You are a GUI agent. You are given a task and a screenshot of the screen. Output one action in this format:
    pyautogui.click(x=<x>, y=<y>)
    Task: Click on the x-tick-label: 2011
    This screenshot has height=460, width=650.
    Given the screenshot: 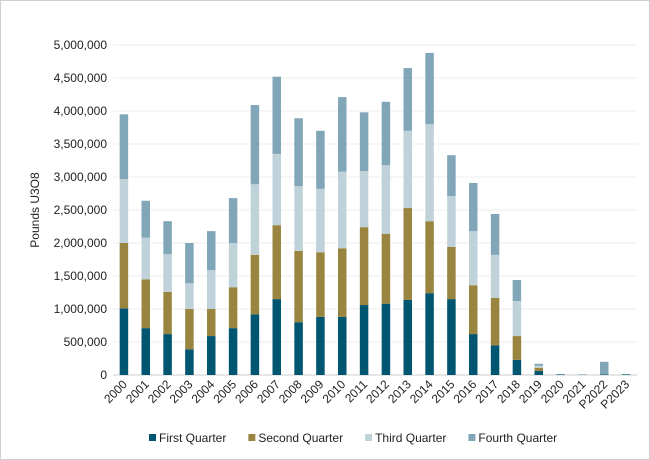 What is the action you would take?
    pyautogui.click(x=356, y=391)
    